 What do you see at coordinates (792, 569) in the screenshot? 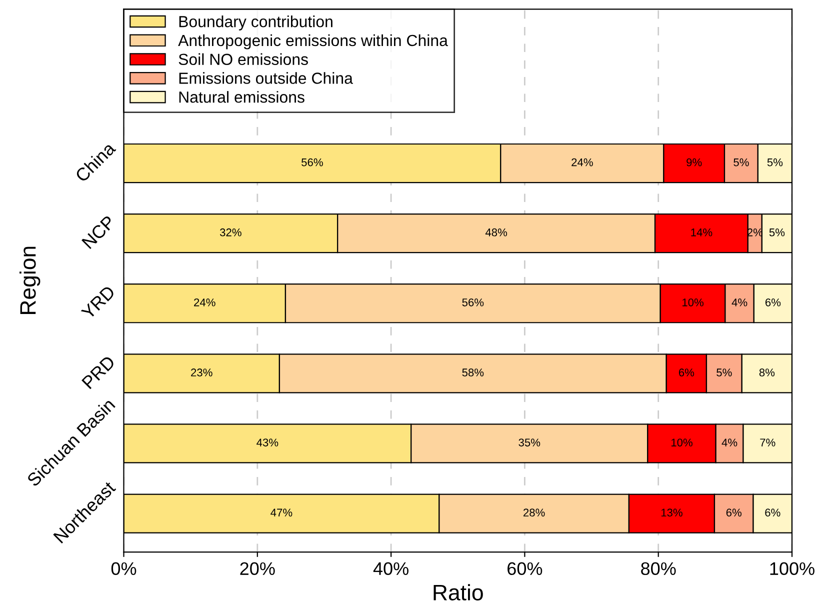
I see `x-tick-label: 100%` at bounding box center [792, 569].